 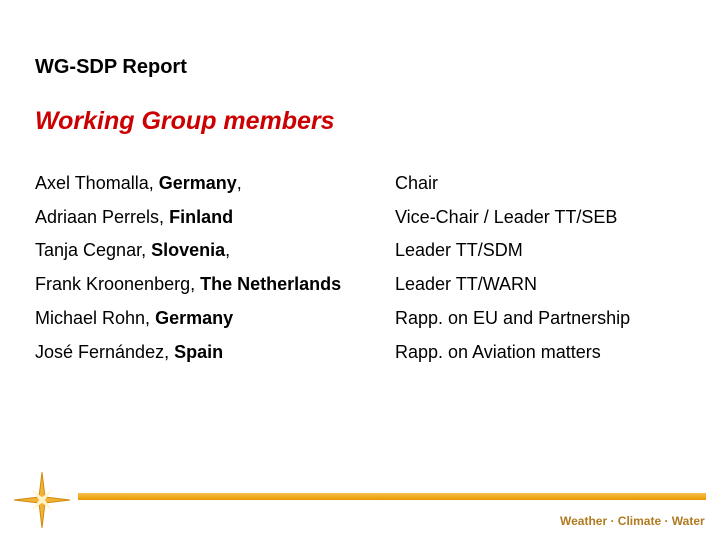 I want to click on star-logo, so click(x=42, y=500).